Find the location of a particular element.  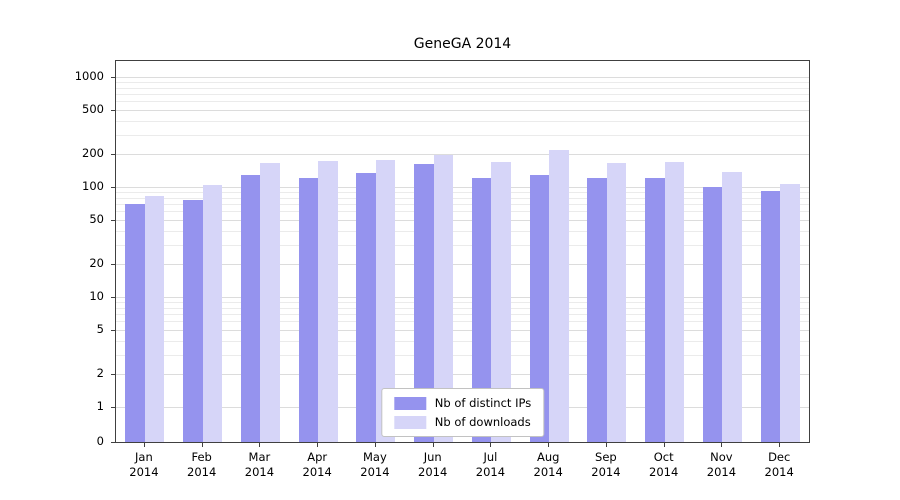

chart-title: GeneGA 2014 is located at coordinates (462, 44).